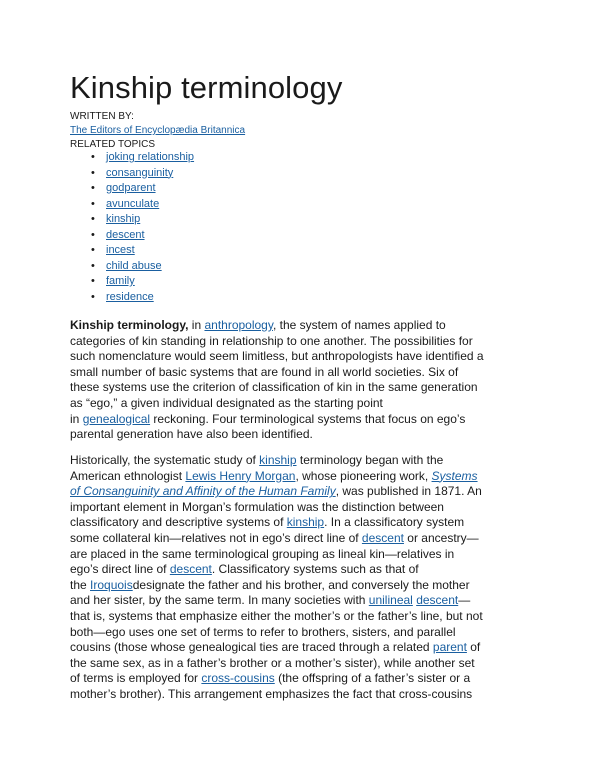 Image resolution: width=600 pixels, height=776 pixels. What do you see at coordinates (370, 460) in the screenshot?
I see `text-run: terminology began with the` at bounding box center [370, 460].